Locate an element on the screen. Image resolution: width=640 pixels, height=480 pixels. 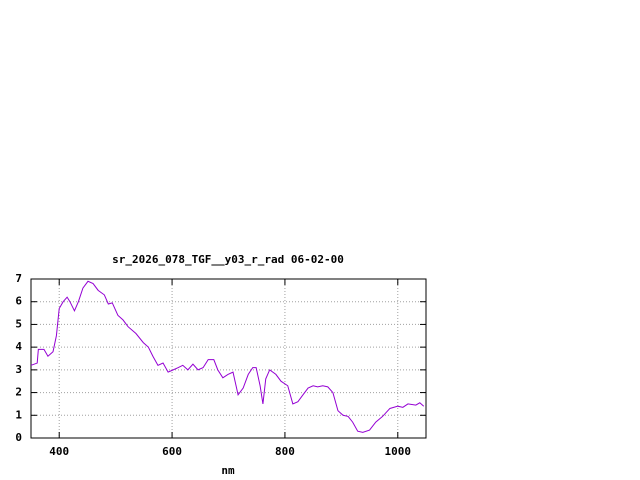
x-tick-label: 600 is located at coordinates (172, 451).